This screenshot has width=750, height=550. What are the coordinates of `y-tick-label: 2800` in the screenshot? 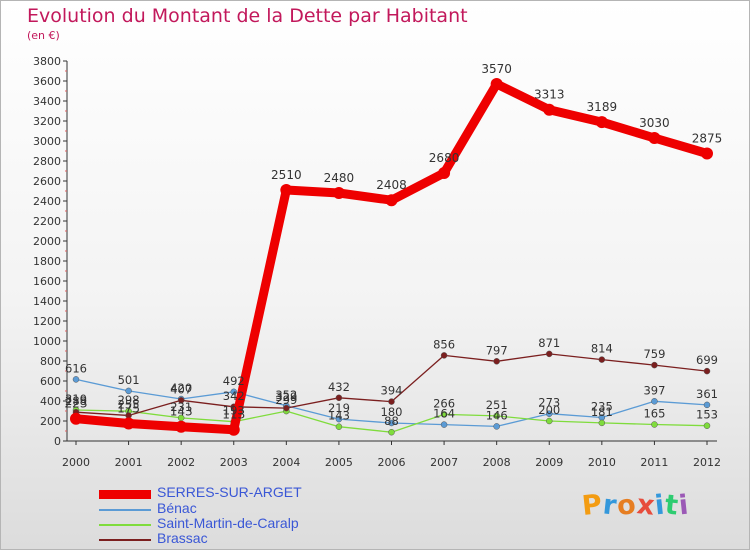 It's located at (47, 161).